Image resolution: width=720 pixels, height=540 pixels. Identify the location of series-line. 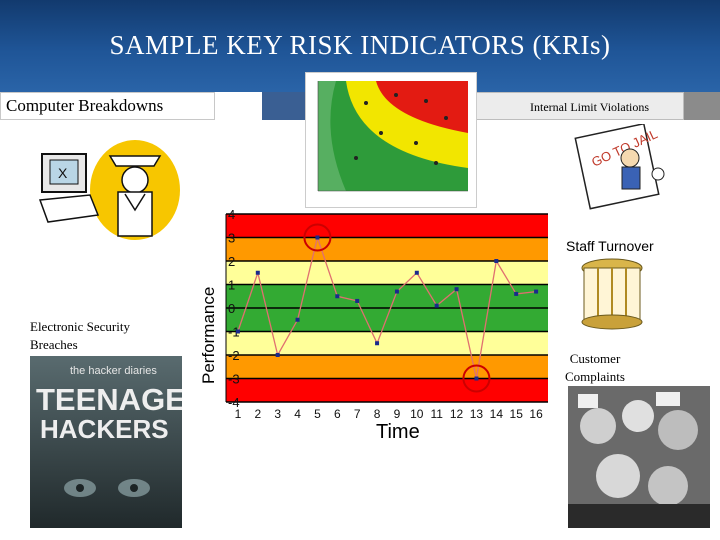
(387, 307).